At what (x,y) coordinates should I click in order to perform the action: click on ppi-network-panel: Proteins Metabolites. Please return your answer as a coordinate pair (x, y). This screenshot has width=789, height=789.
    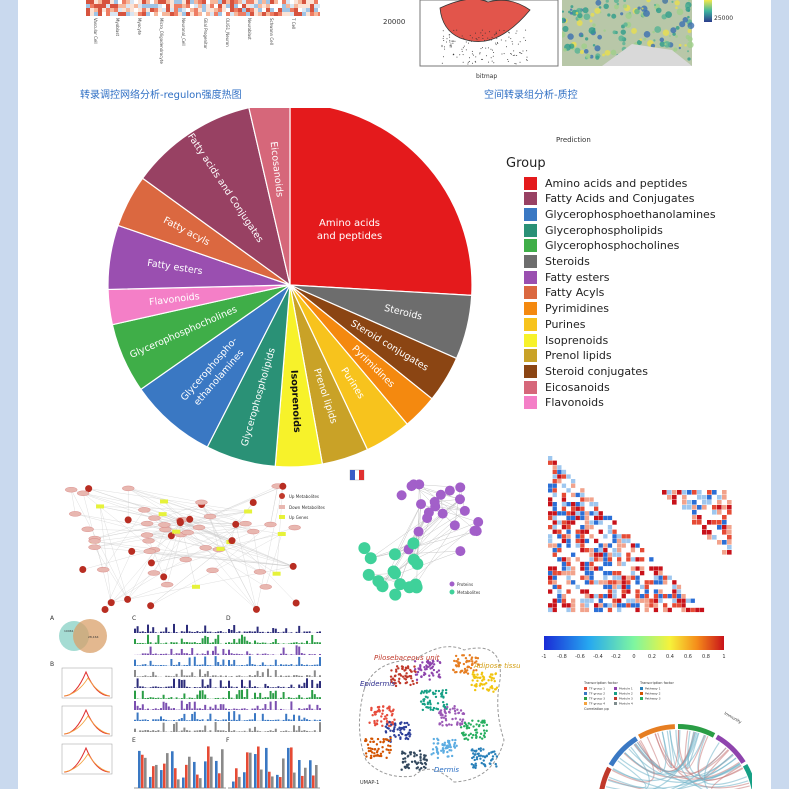
    Looking at the image, I should click on (420, 537).